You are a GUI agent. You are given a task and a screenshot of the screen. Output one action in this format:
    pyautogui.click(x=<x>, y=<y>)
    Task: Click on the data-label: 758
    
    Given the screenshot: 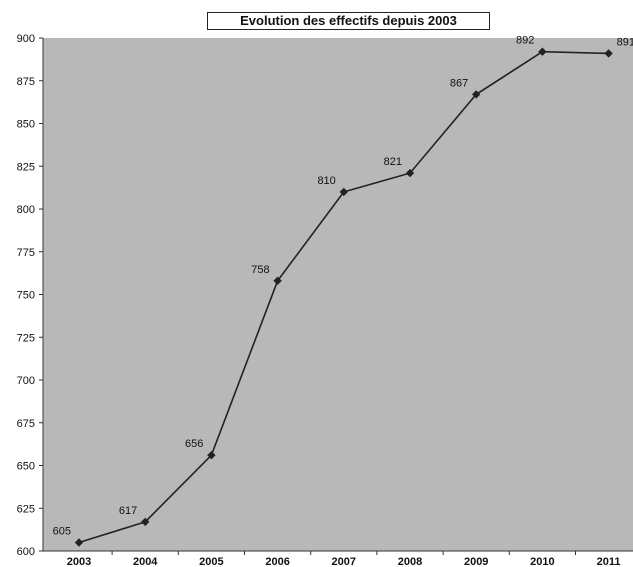 What is the action you would take?
    pyautogui.click(x=260, y=270)
    